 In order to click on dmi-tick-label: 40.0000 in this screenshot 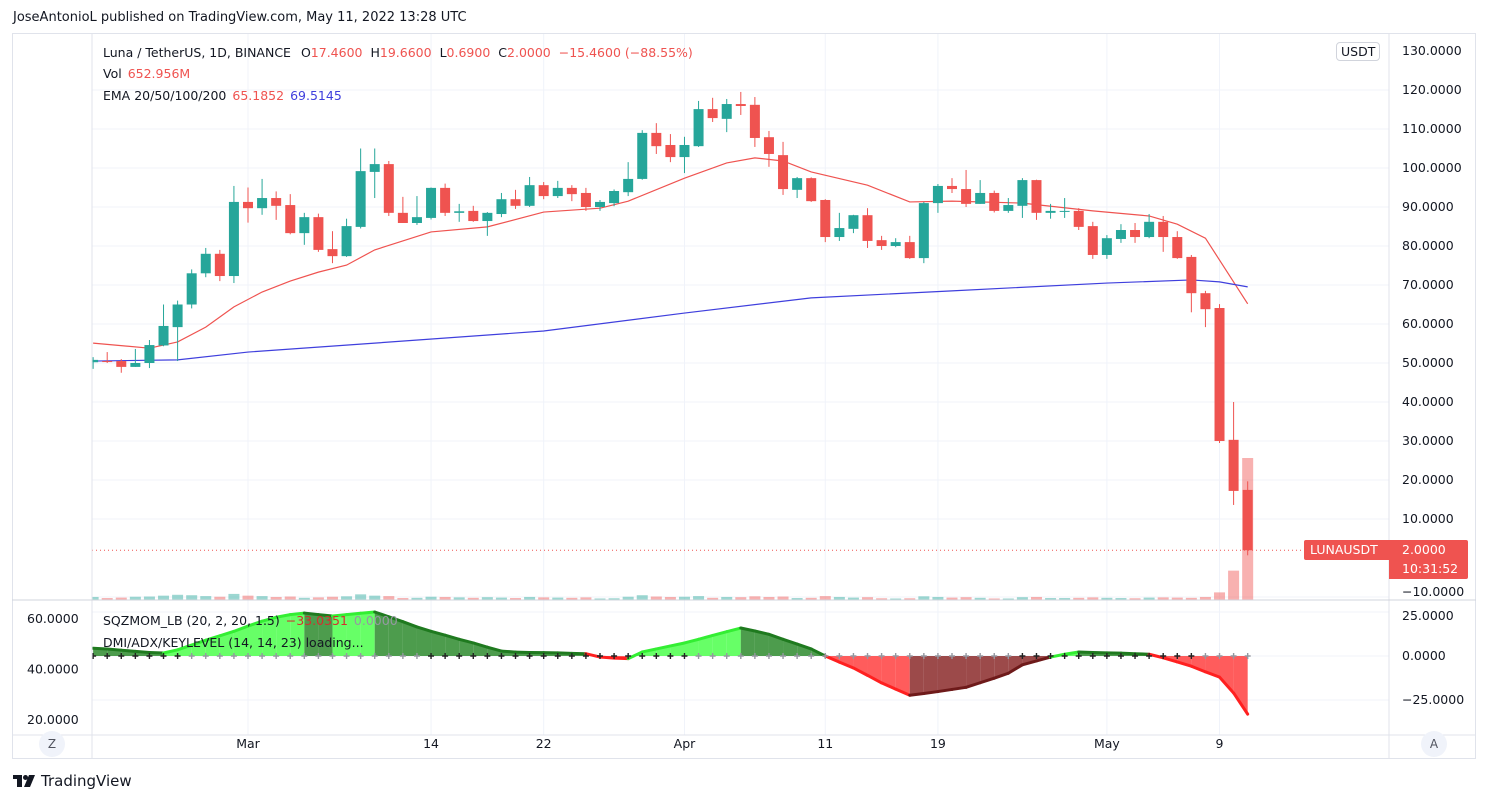, I will do `click(53, 668)`.